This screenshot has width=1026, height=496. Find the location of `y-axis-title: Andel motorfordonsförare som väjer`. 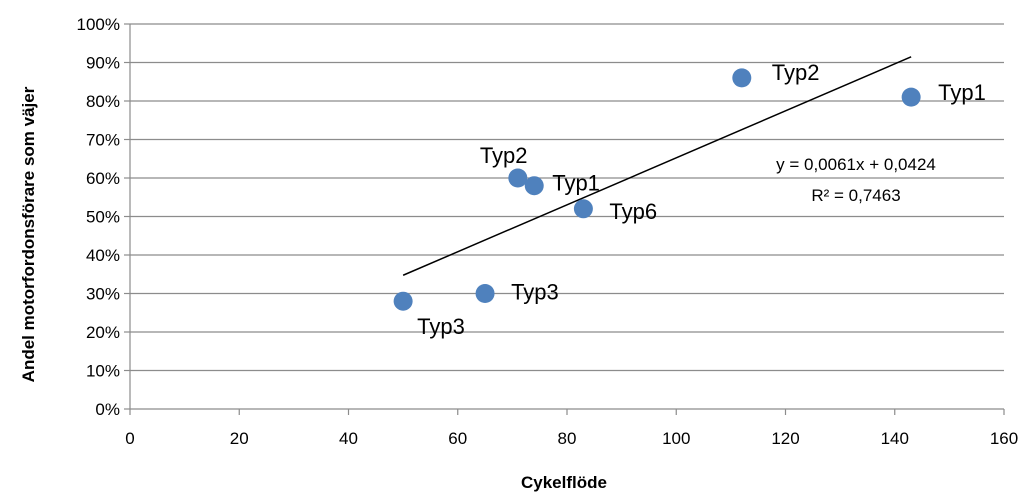

y-axis-title: Andel motorfordonsförare som väjer is located at coordinates (28, 234).